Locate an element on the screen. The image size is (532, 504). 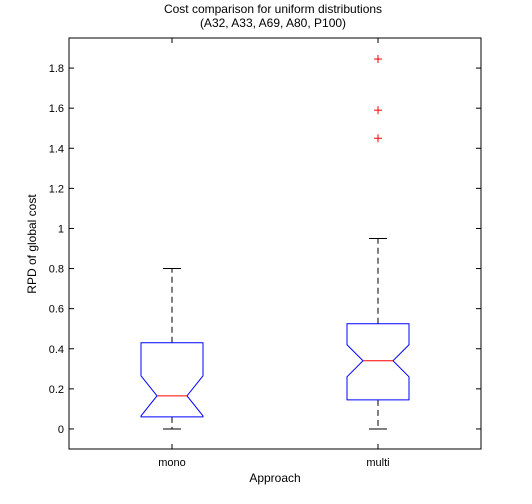
x-tick-label: mono is located at coordinates (172, 463).